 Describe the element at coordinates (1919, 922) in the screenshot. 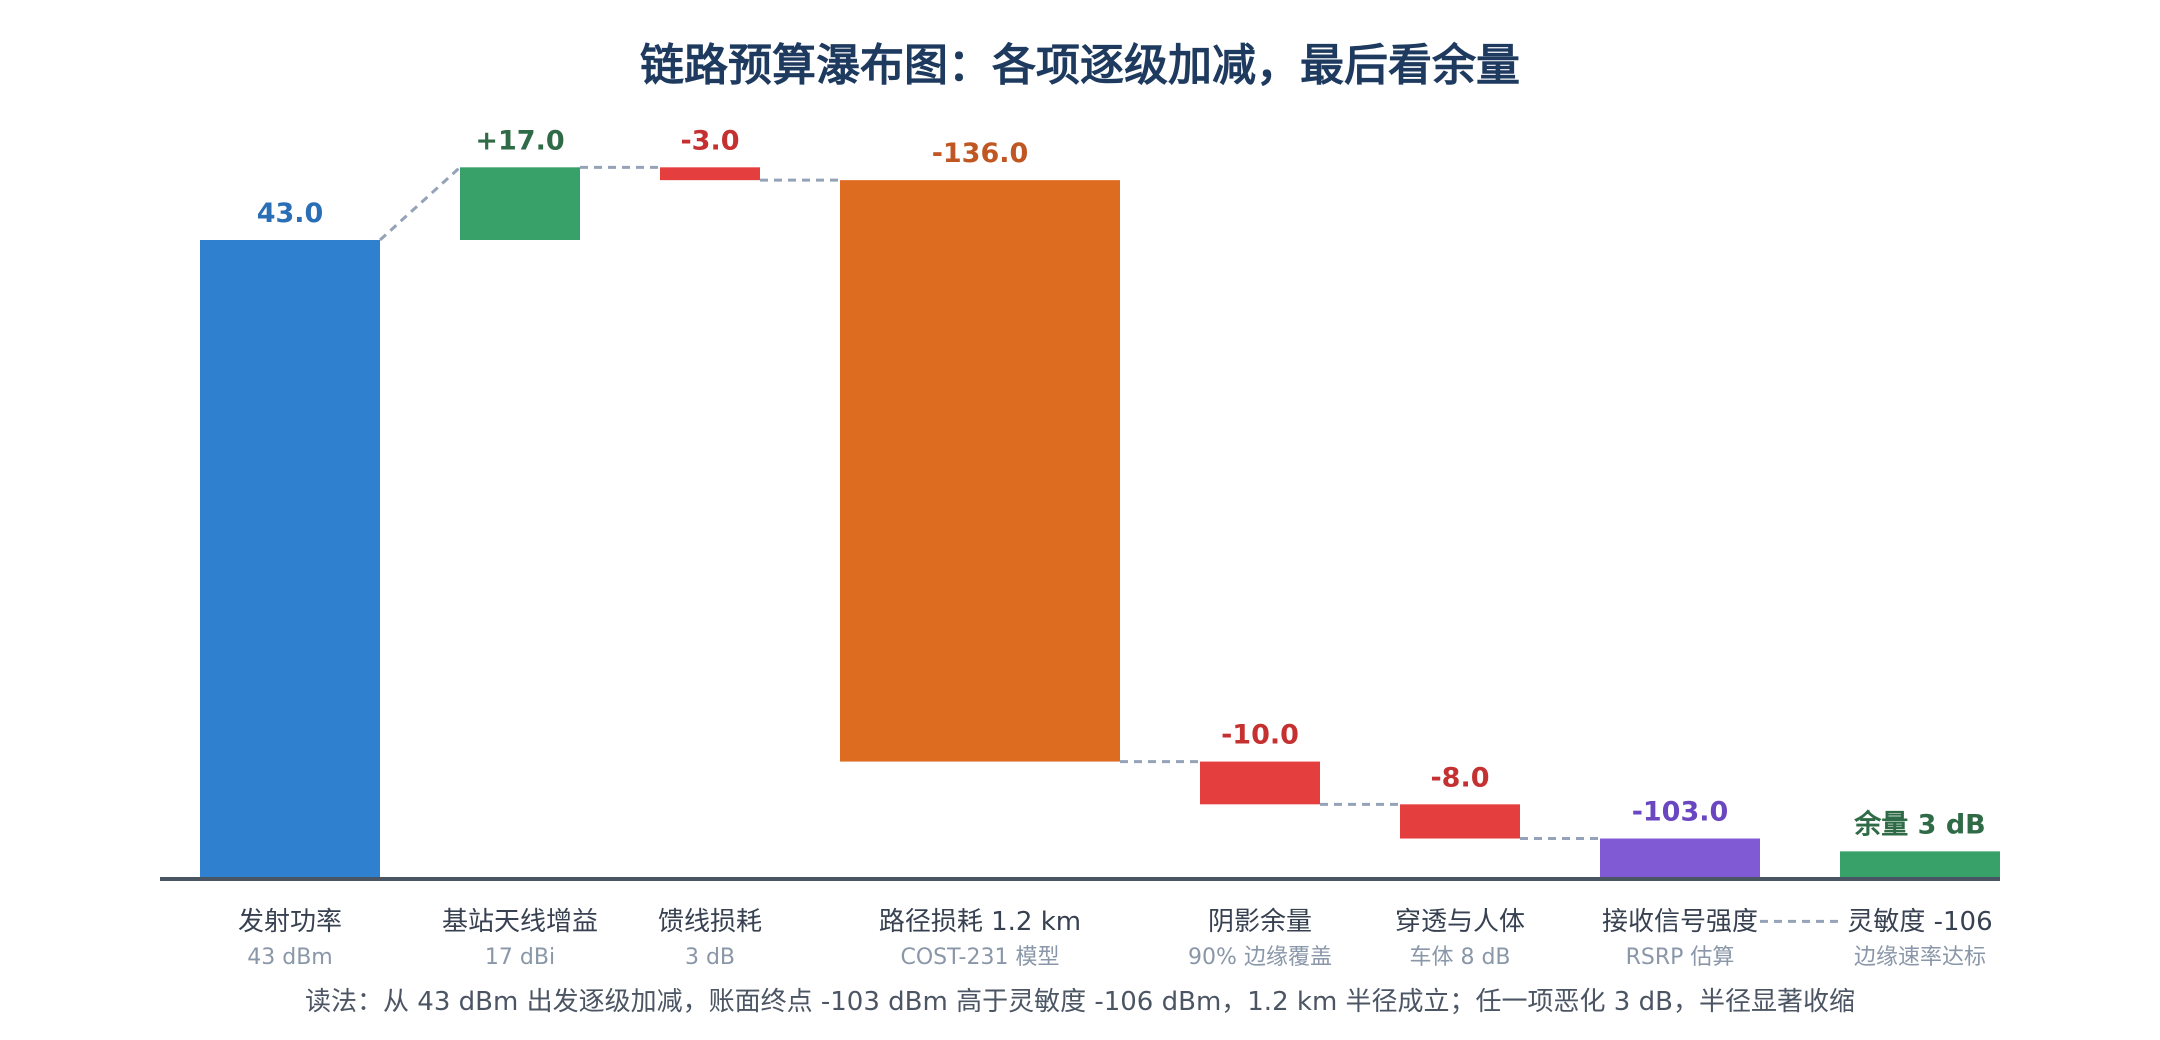

I see `category-label-7: 灵敏度 -106` at that location.